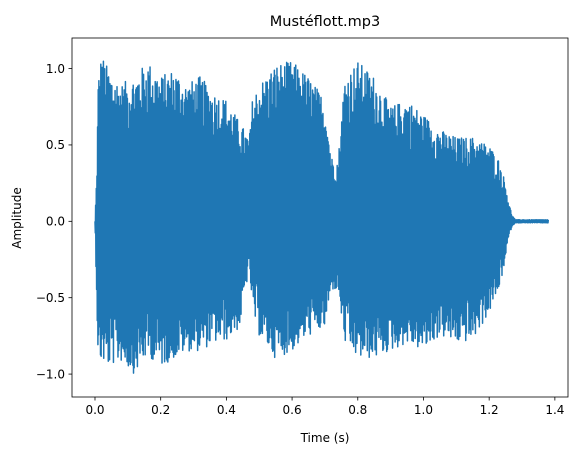  Describe the element at coordinates (55, 222) in the screenshot. I see `y-tick-label: 0.0` at that location.